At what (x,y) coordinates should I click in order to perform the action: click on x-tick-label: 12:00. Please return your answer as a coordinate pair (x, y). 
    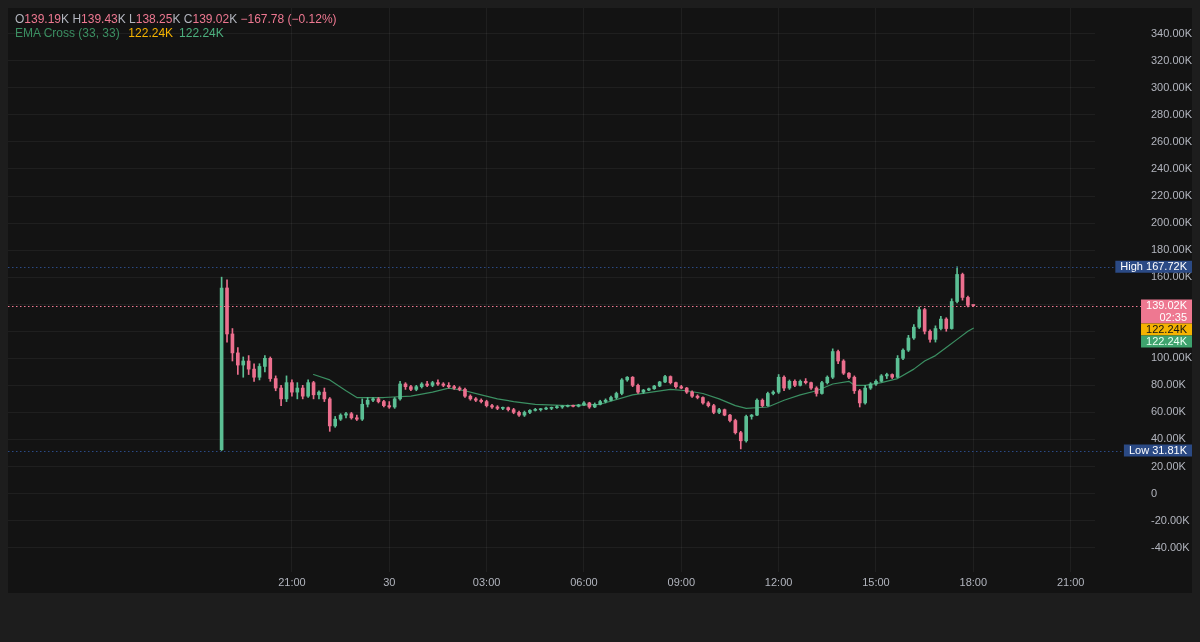
    Looking at the image, I should click on (778, 581).